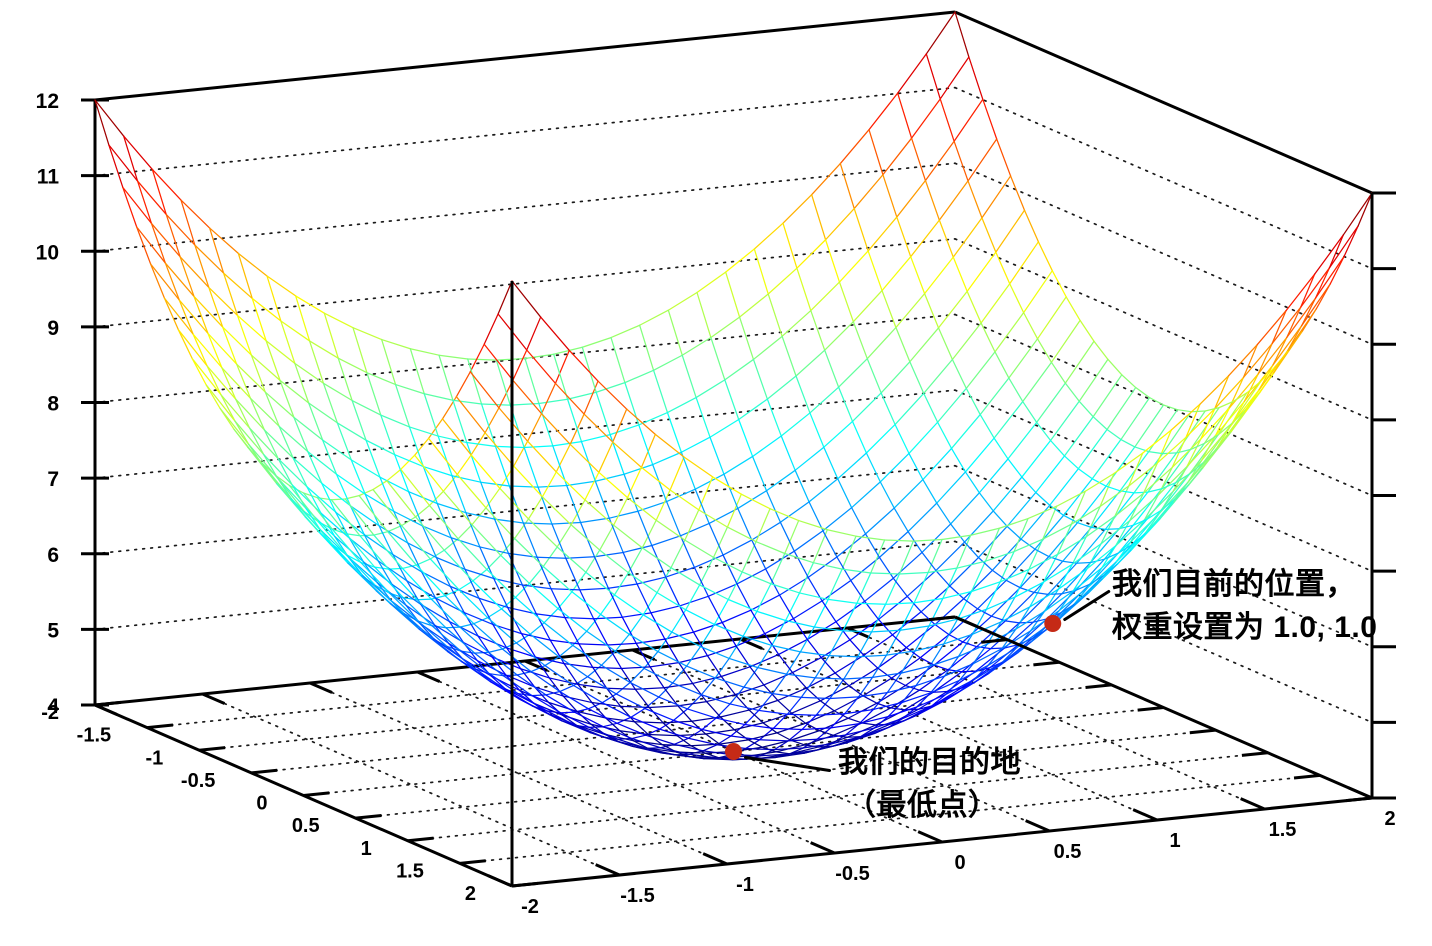 The width and height of the screenshot is (1432, 946). What do you see at coordinates (470, 894) in the screenshot?
I see `y-tick-label: 2` at bounding box center [470, 894].